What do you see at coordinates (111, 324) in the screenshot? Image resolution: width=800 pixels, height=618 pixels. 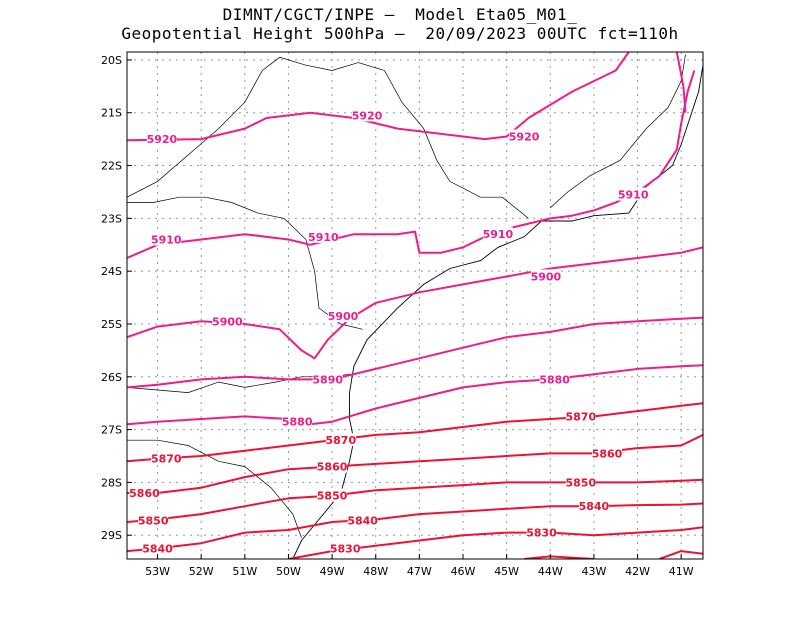 I see `lat-tick-label: 25S` at bounding box center [111, 324].